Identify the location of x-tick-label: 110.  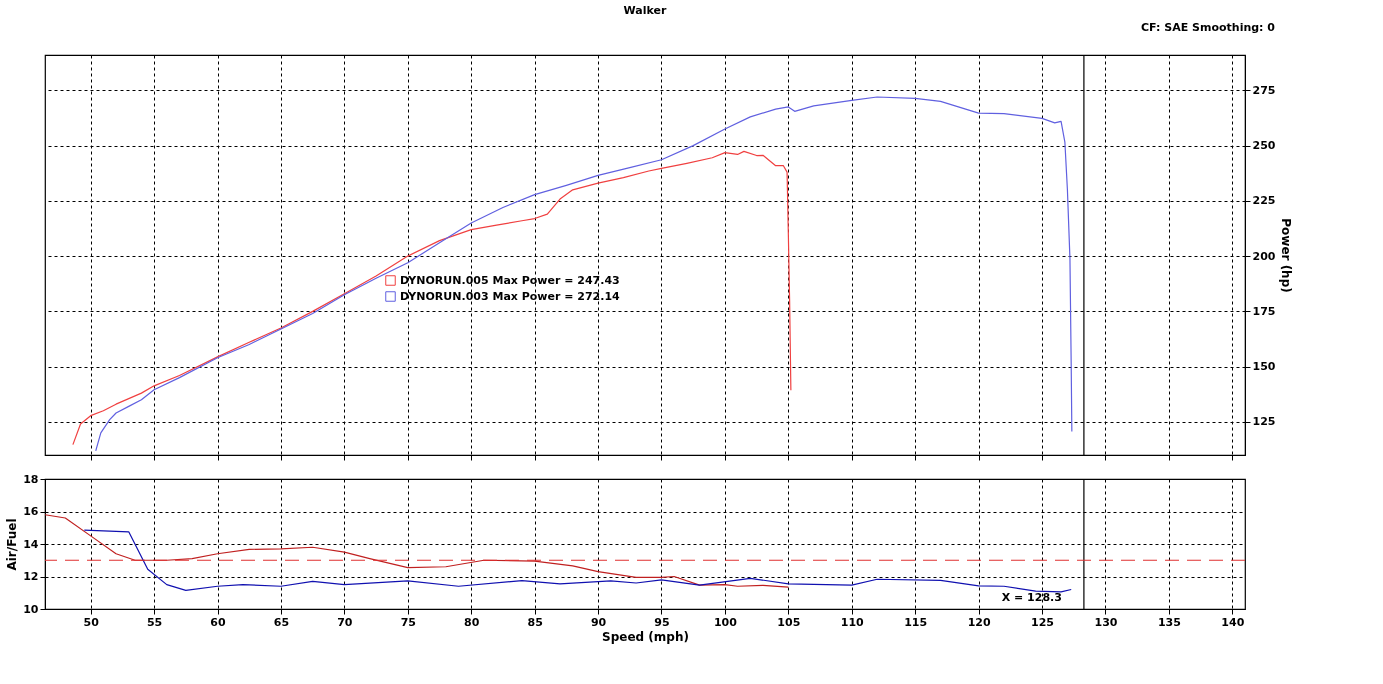
(852, 622).